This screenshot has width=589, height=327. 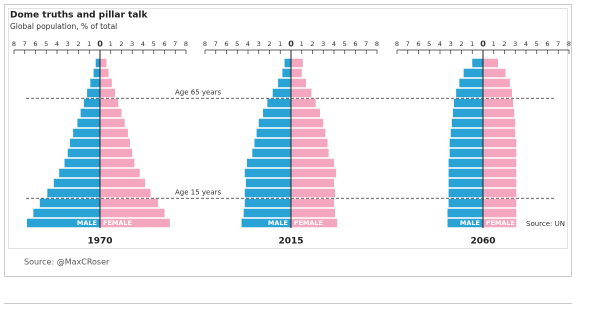 What do you see at coordinates (198, 92) in the screenshot?
I see `annotation: Age 65 years` at bounding box center [198, 92].